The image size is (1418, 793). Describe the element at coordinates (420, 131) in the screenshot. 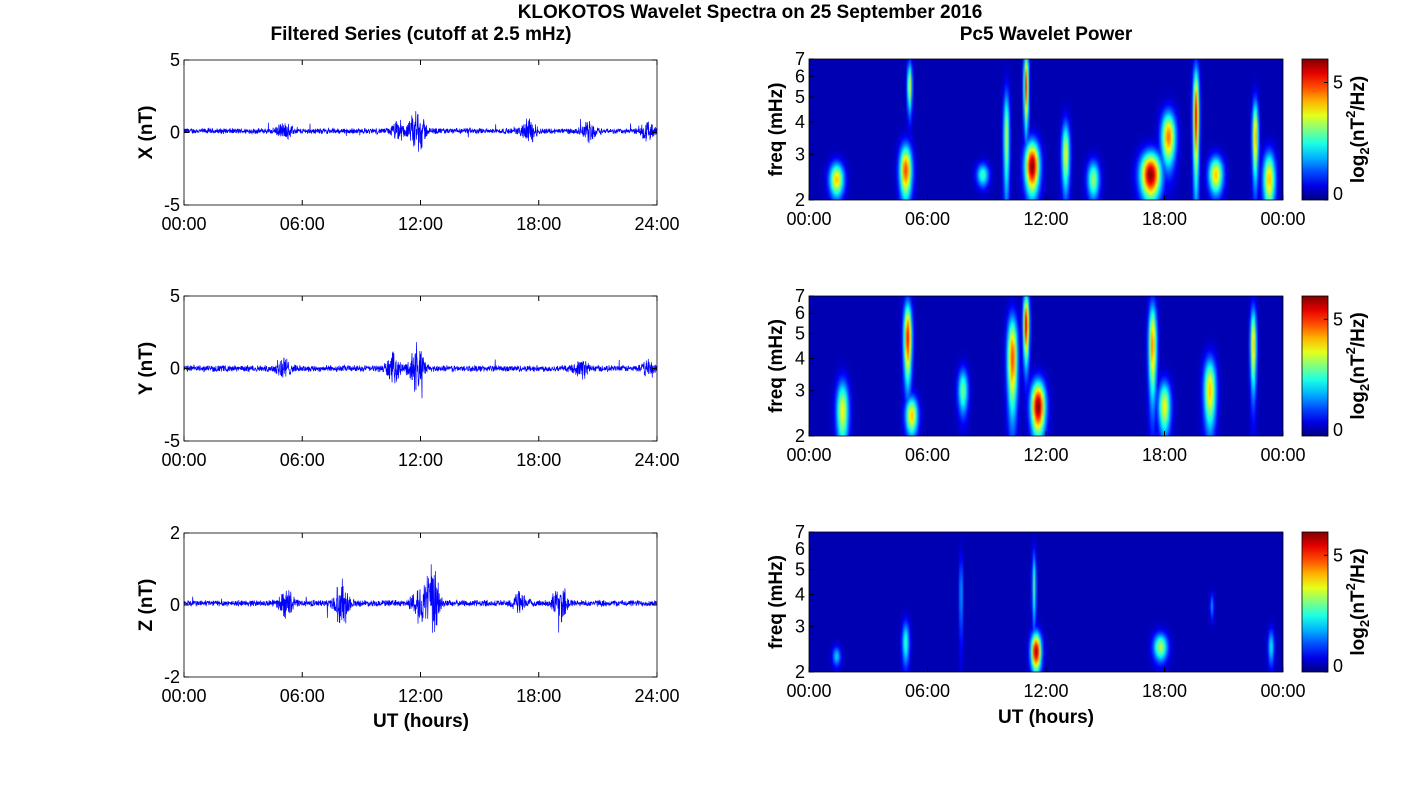

I see `series-trace-x` at that location.